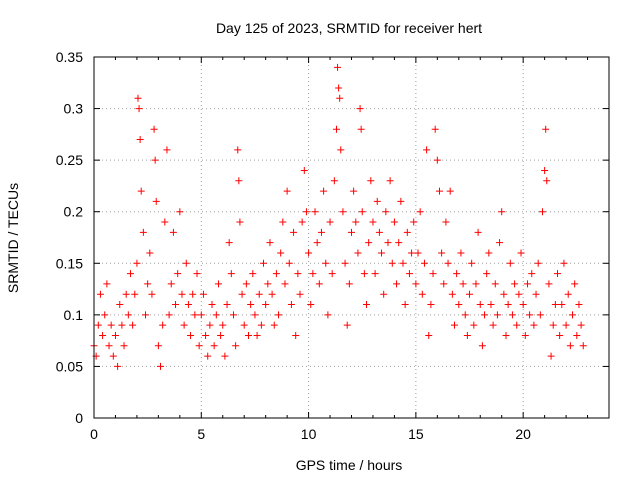  What do you see at coordinates (69, 160) in the screenshot?
I see `y-tick-label: 0.25` at bounding box center [69, 160].